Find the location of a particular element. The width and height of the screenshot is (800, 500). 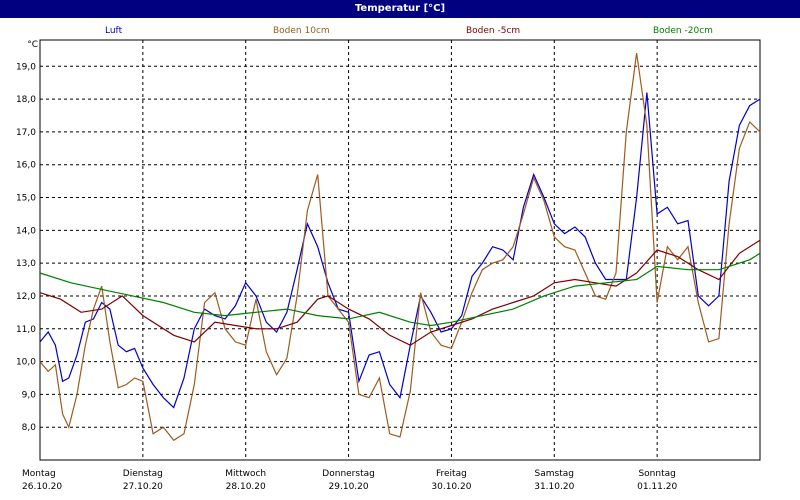

x-date-label: 01.11.20 is located at coordinates (657, 487).